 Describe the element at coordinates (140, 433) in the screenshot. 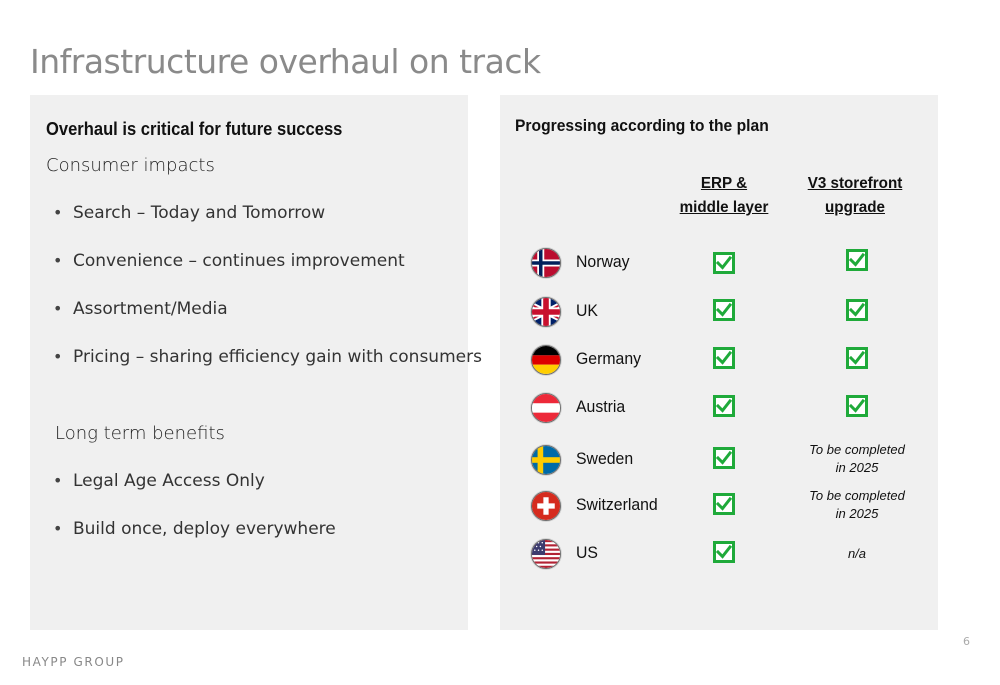

I see `long-term-benefits-heading: Long term benefits` at that location.